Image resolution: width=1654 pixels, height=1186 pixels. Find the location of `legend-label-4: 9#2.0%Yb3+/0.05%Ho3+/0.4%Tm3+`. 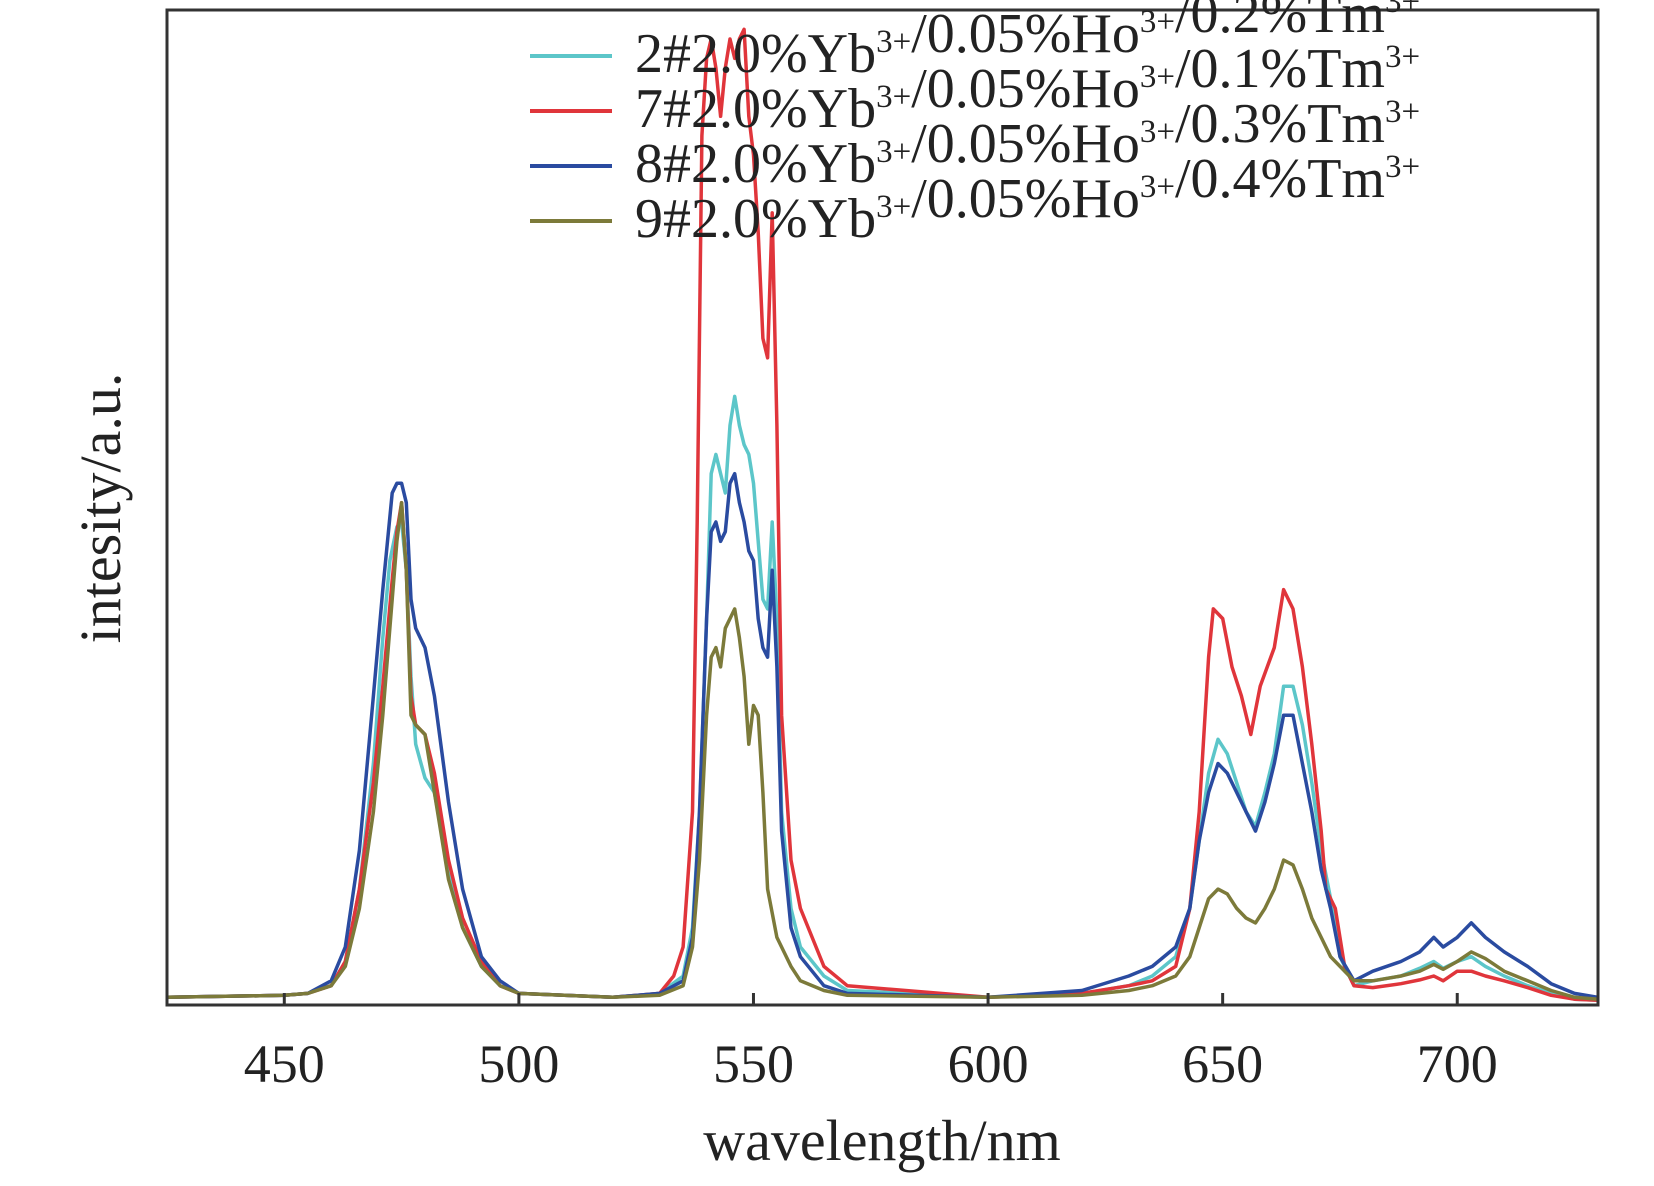

legend-label-4: 9#2.0%Yb3+/0.05%Ho3+/0.4%Tm3+ is located at coordinates (1027, 199).